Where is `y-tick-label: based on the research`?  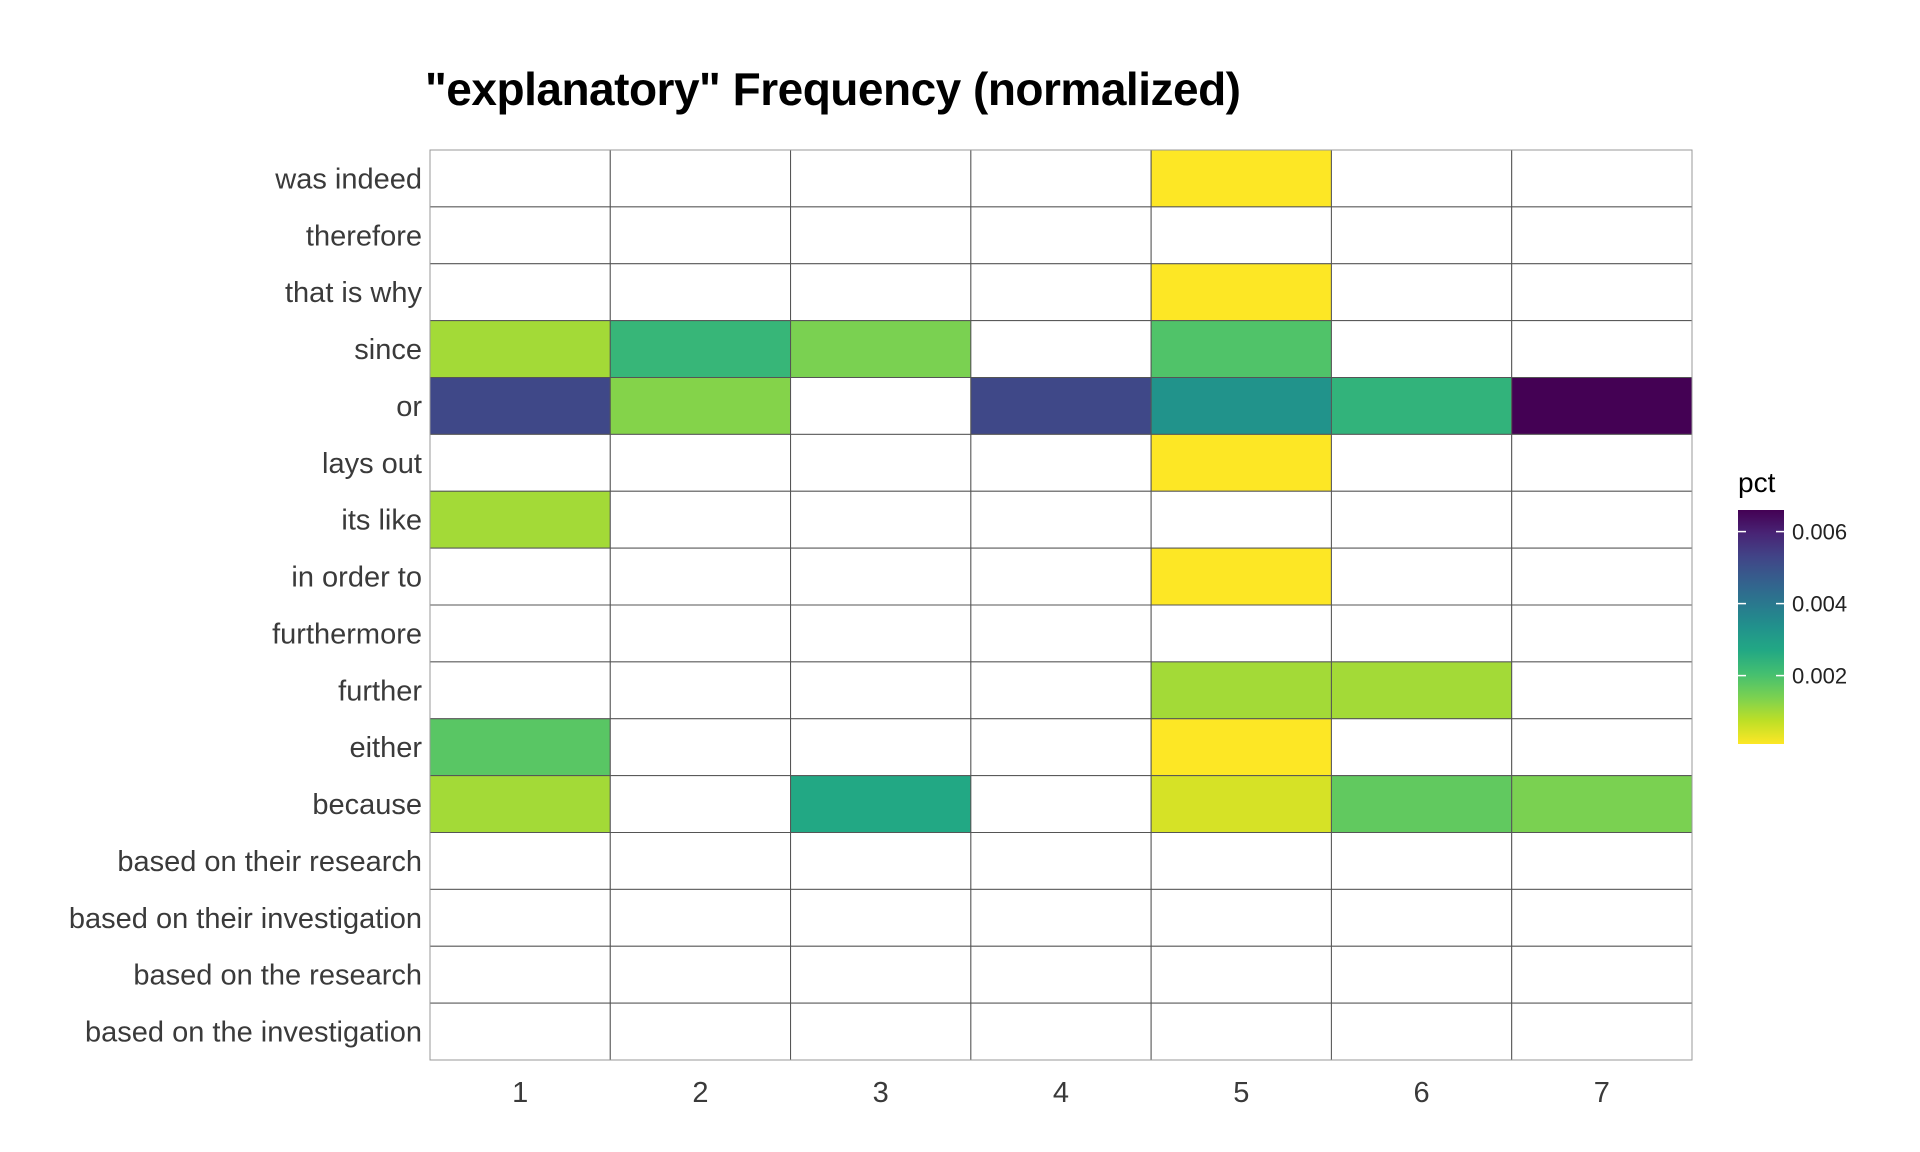
y-tick-label: based on the research is located at coordinates (277, 976).